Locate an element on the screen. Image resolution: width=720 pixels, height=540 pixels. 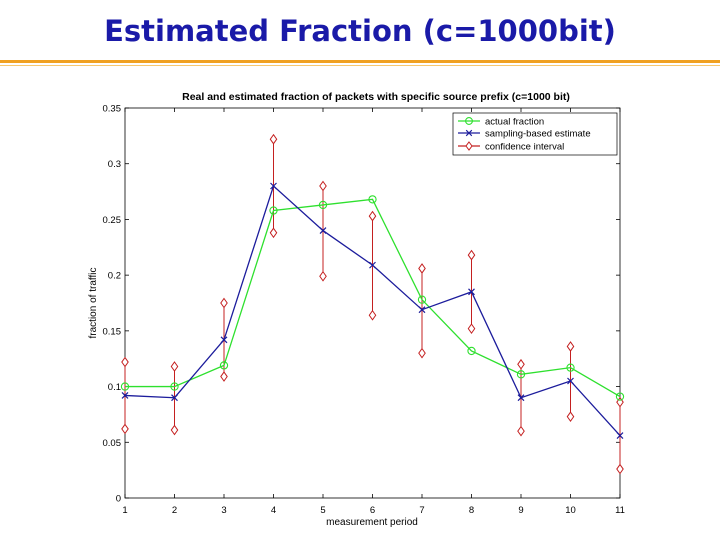
legend-ci-label: confidence interval is located at coordinates (524, 147).